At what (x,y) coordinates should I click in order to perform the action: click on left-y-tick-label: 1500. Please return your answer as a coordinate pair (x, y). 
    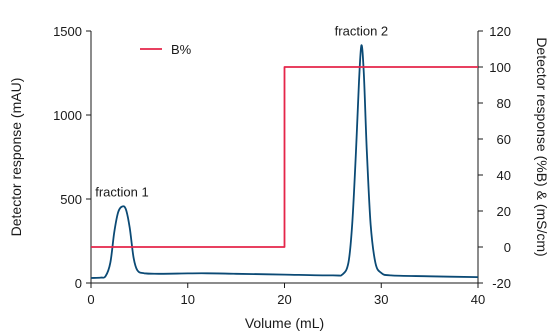
    Looking at the image, I should click on (67, 31).